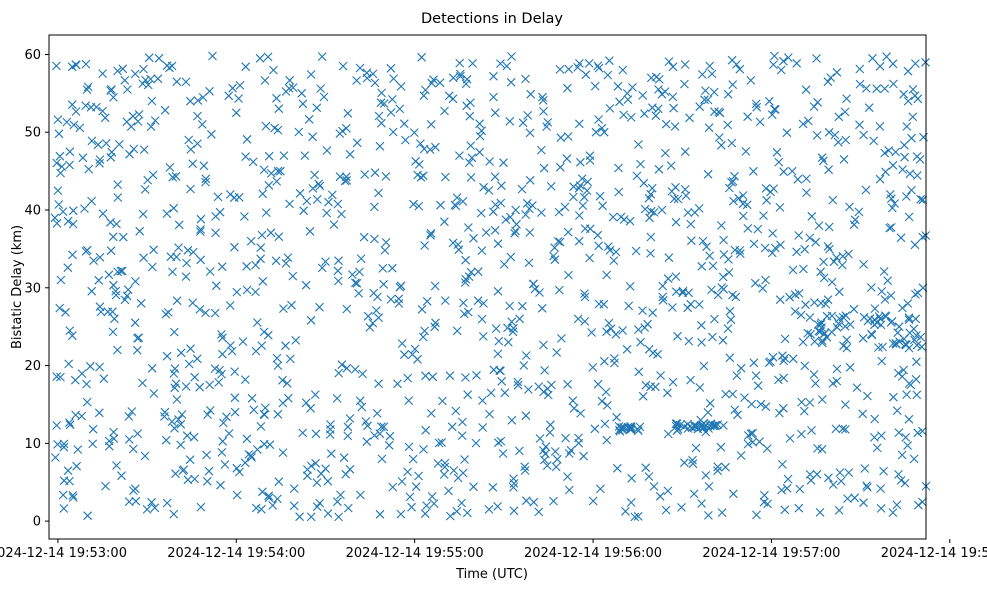  I want to click on y-tick-label: 10, so click(32, 444).